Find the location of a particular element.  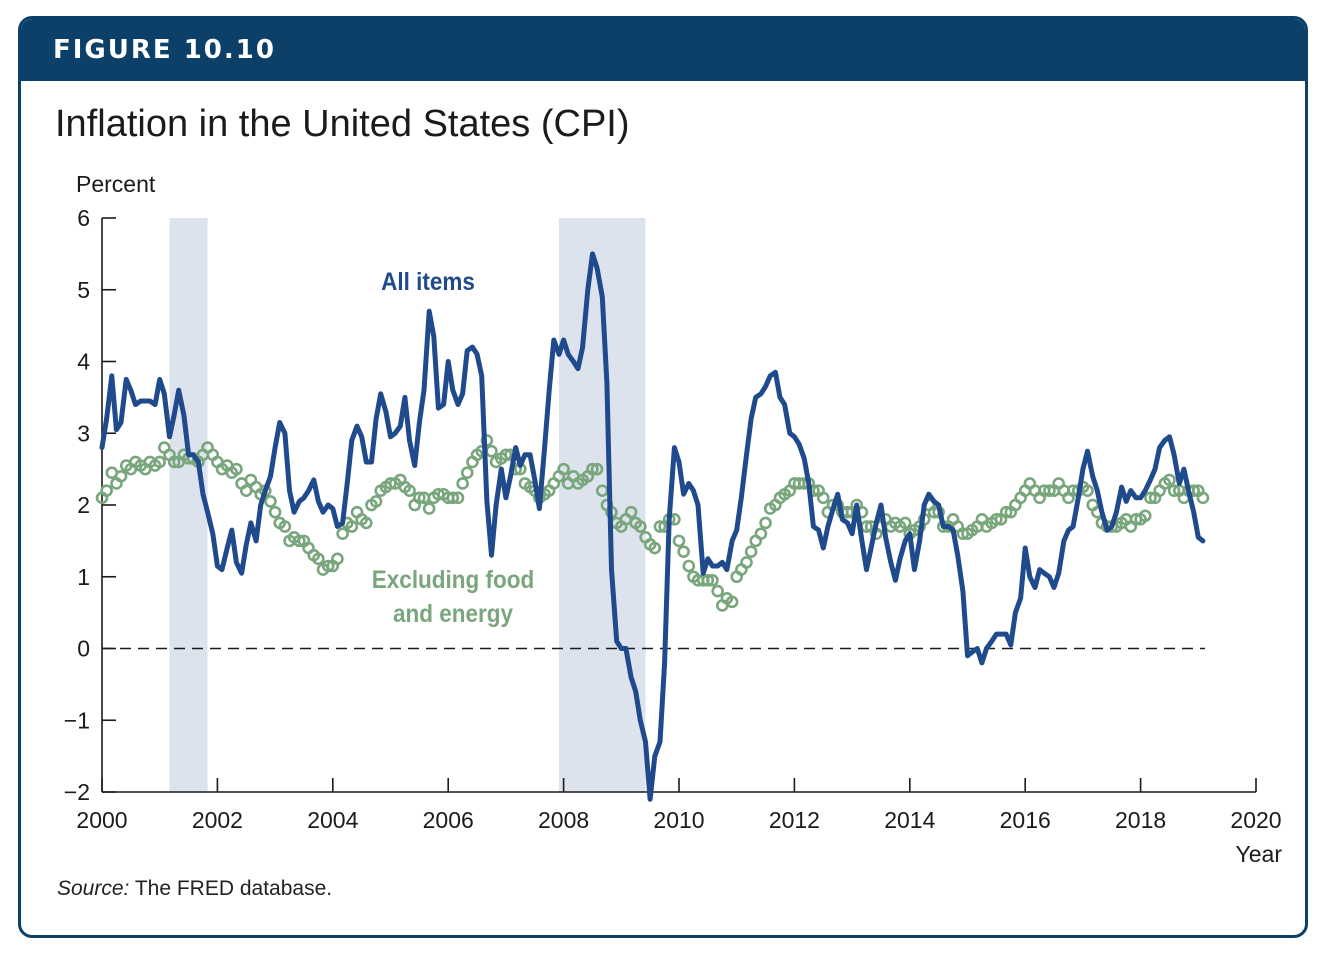

source-note: Source: The FRED database. is located at coordinates (194, 889).